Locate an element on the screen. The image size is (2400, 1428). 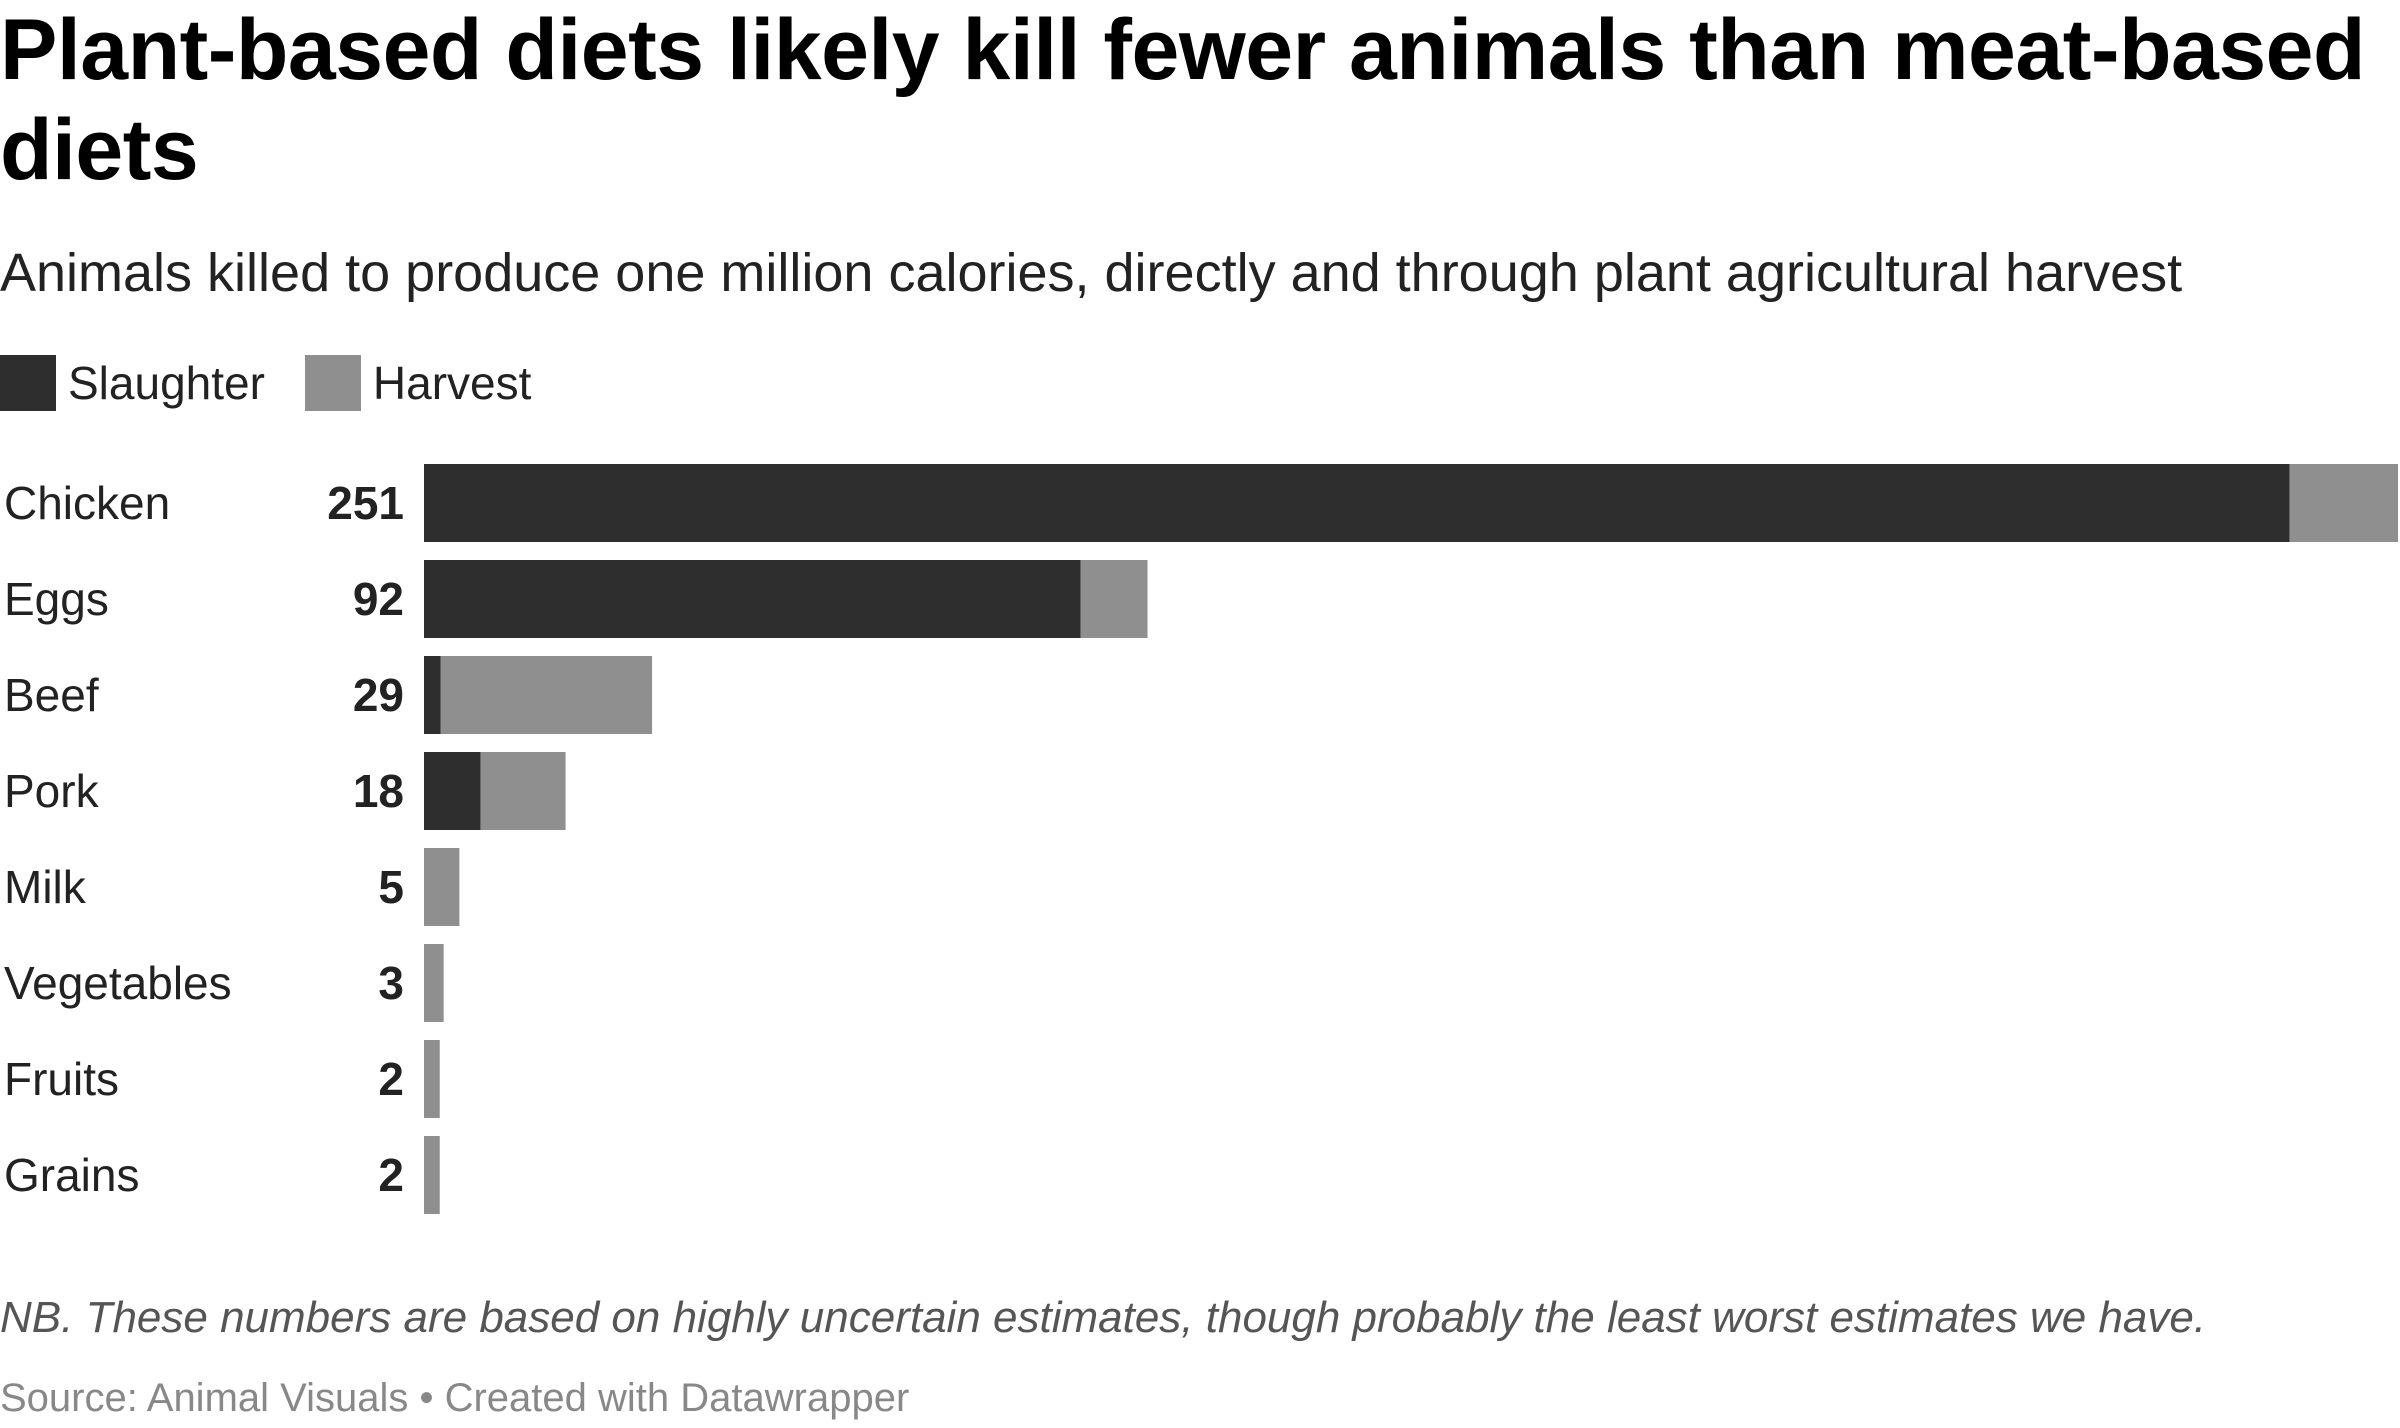
bar-row-grains: Grains 2 is located at coordinates (222, 1175).